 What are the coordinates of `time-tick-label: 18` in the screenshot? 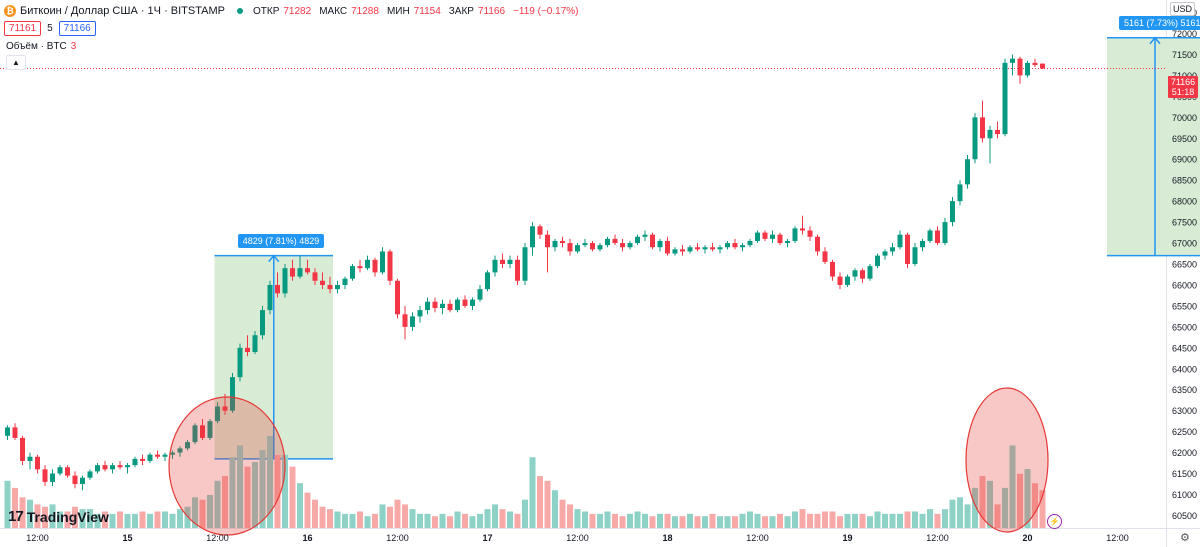 It's located at (667, 538).